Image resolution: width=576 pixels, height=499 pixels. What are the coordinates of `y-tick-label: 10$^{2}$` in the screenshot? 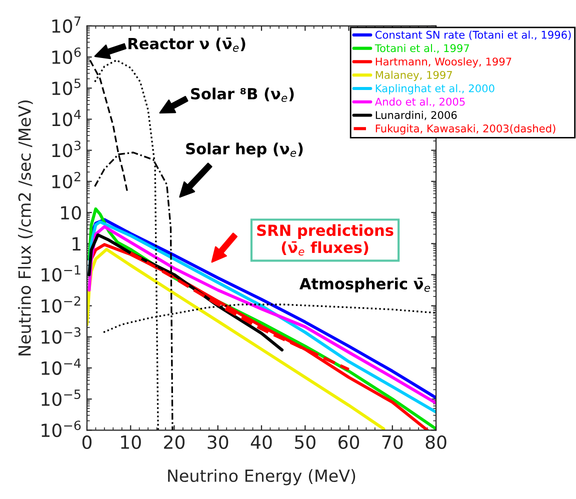 It's located at (66, 180).